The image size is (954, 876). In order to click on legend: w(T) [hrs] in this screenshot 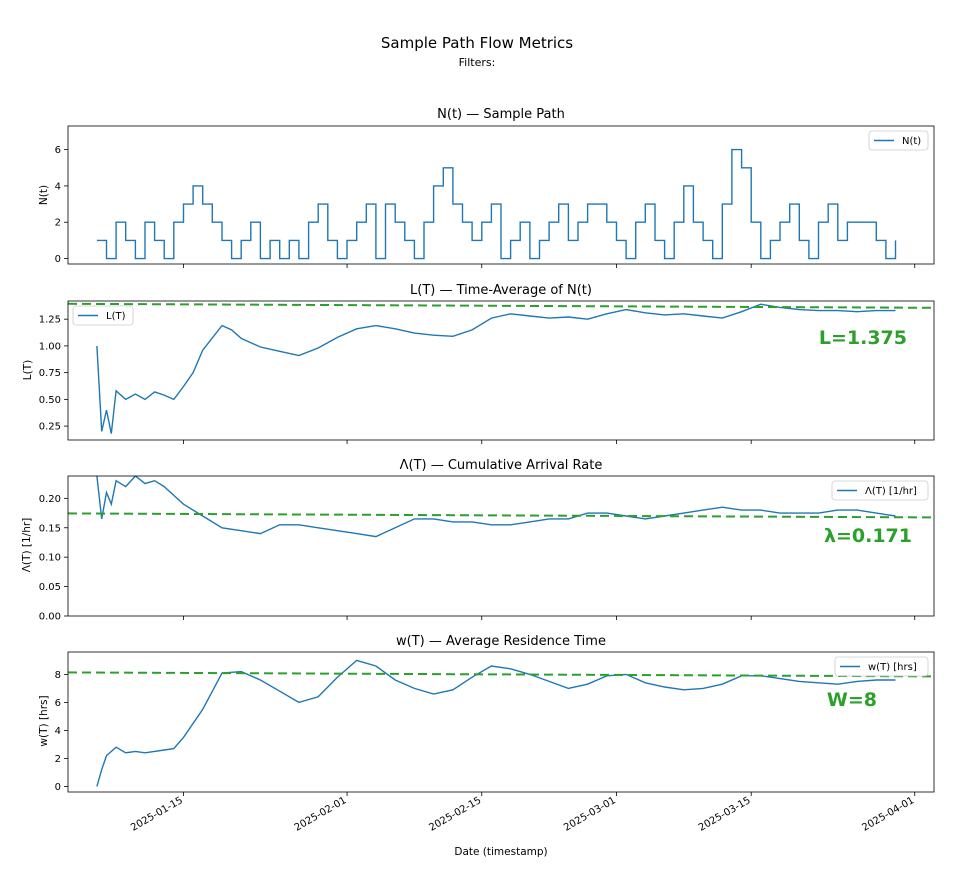, I will do `click(881, 666)`.